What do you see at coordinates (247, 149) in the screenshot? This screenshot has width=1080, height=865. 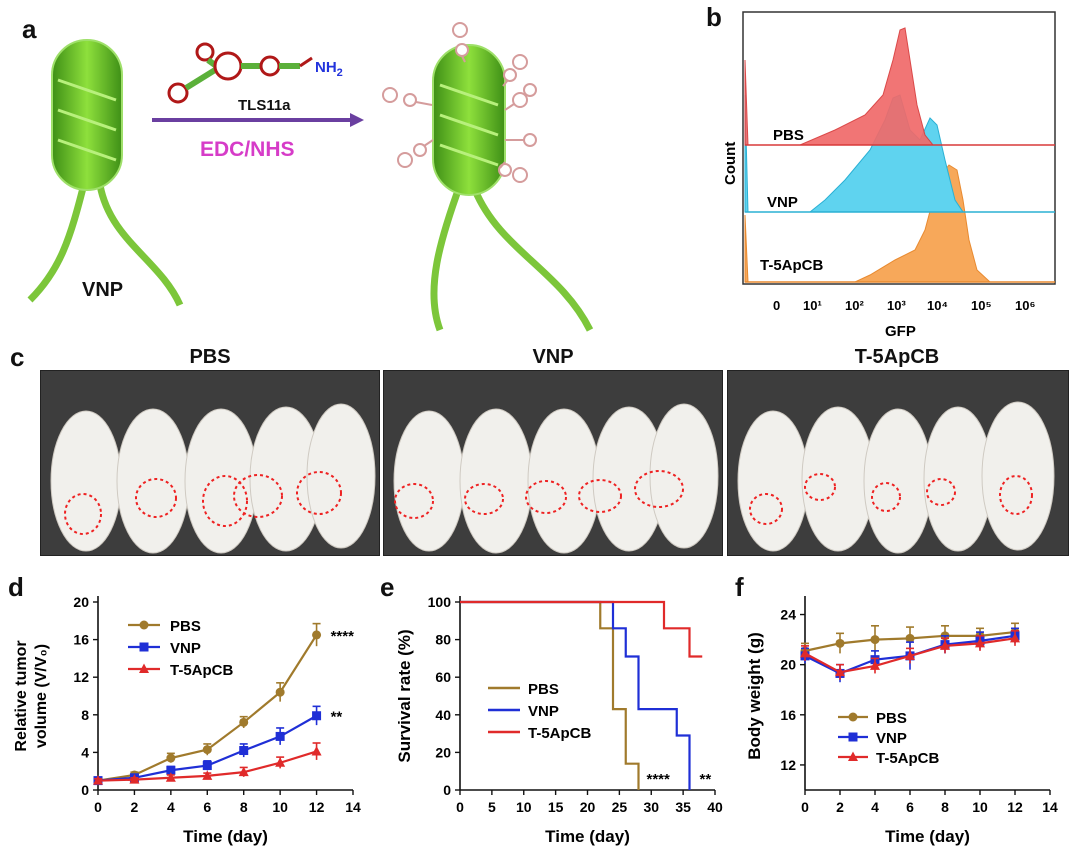 I see `reagent-label: EDC/NHS` at bounding box center [247, 149].